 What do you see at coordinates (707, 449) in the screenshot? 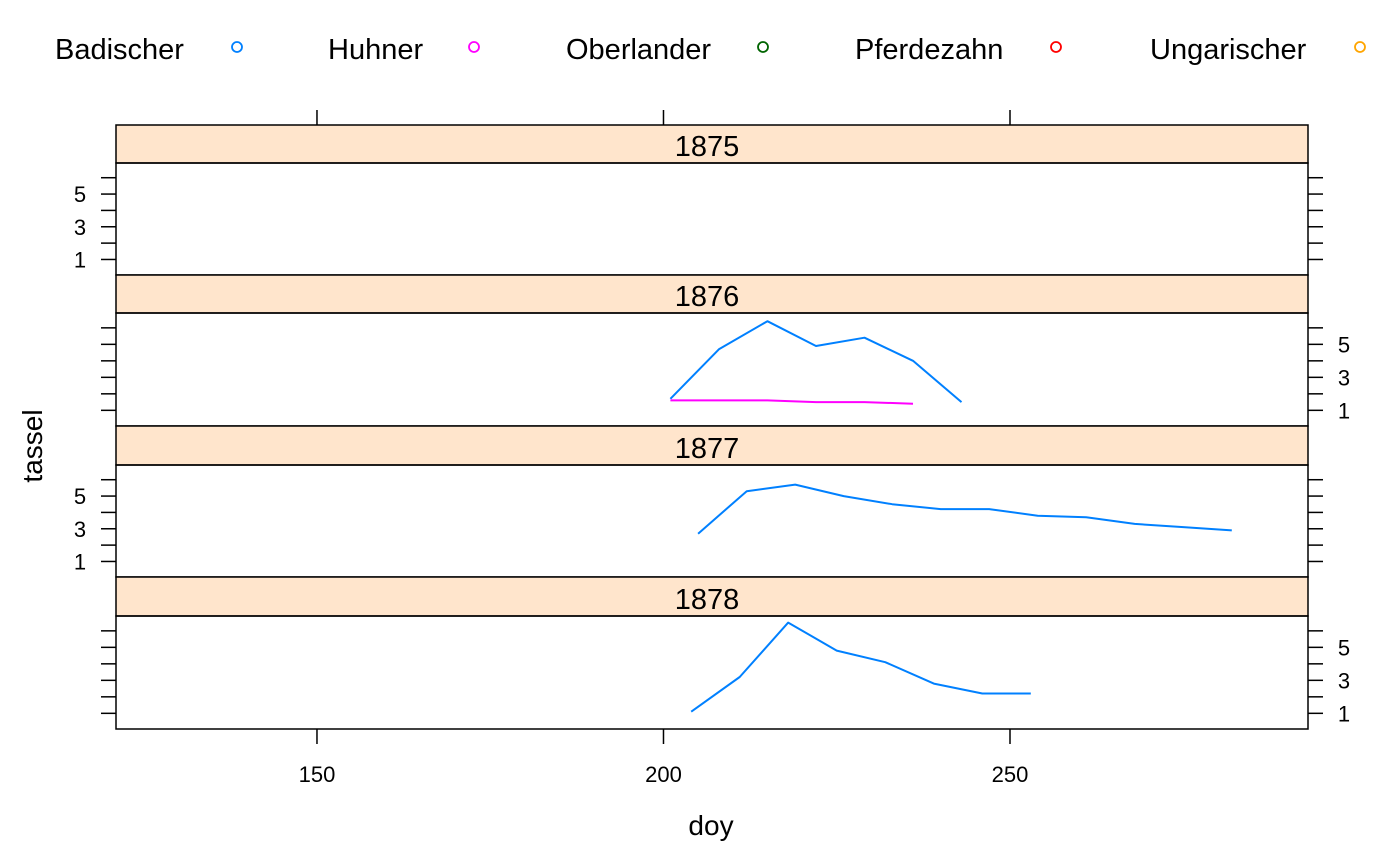
I see `strip-label-1877: 1877` at bounding box center [707, 449].